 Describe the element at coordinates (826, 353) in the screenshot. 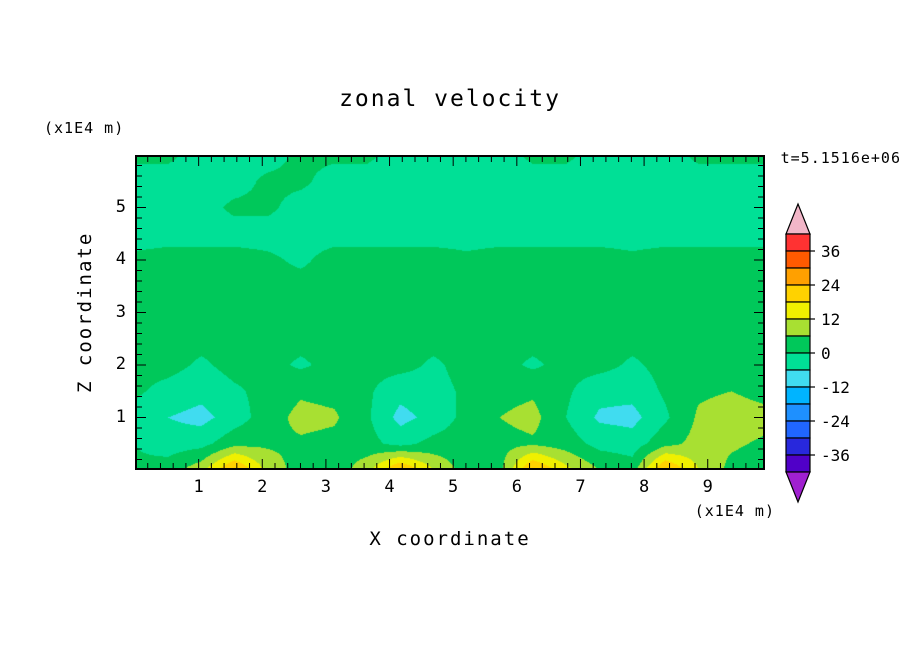

I see `colorbar-label: 0` at that location.